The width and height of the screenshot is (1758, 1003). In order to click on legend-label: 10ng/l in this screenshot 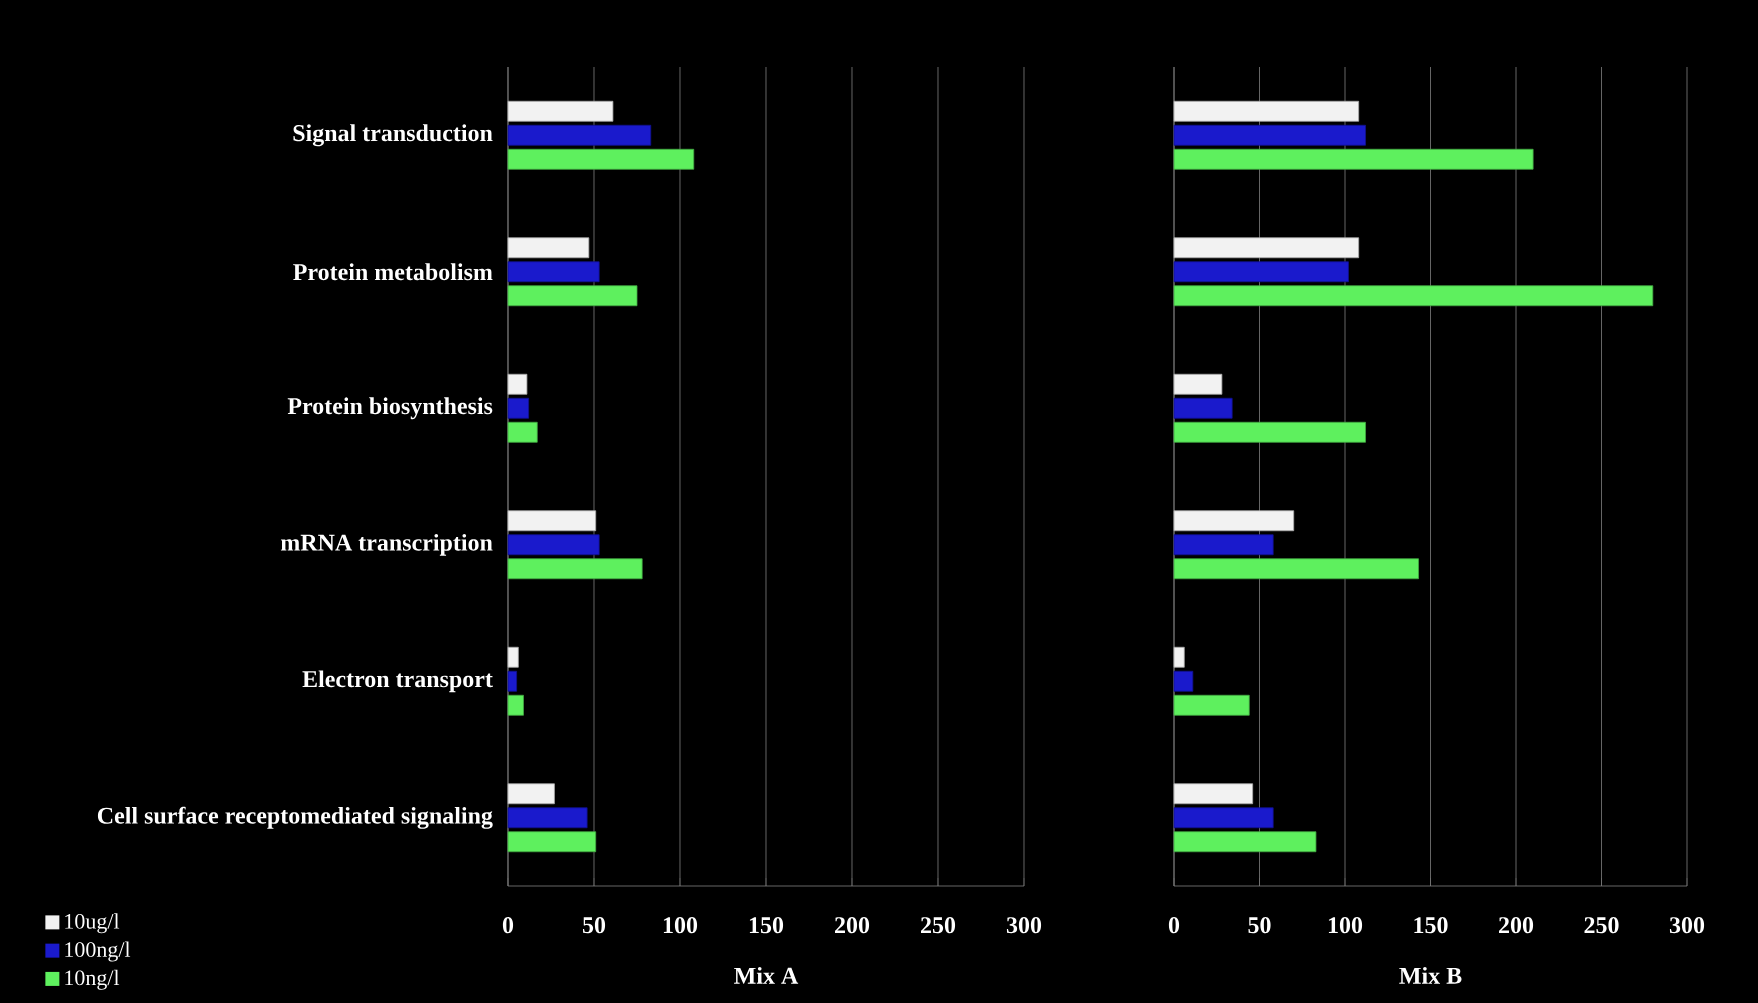, I will do `click(92, 979)`.